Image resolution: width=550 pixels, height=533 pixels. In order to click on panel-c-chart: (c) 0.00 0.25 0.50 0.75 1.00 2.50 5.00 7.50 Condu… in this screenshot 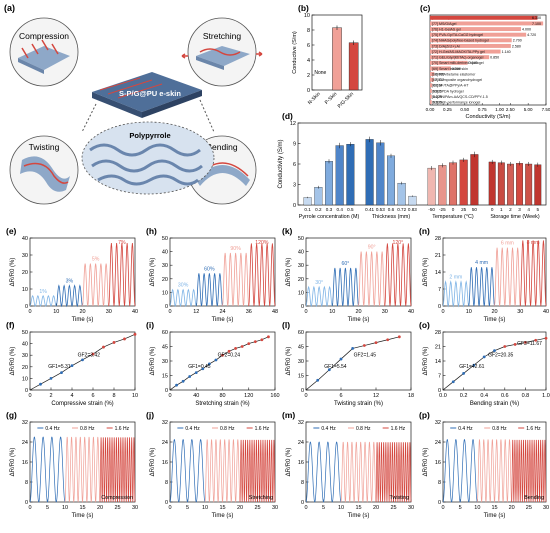, I will do `click(485, 61)`.